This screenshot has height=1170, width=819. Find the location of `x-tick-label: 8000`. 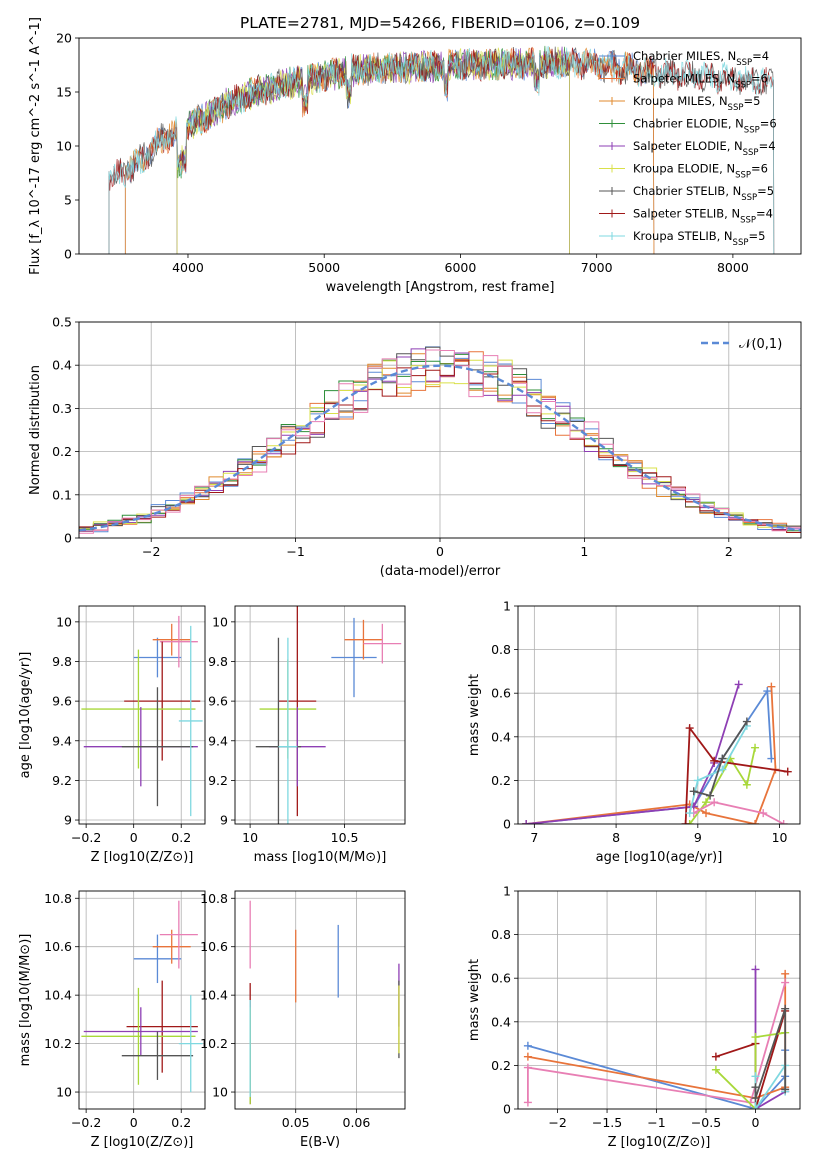

x-tick-label: 8000 is located at coordinates (733, 267).